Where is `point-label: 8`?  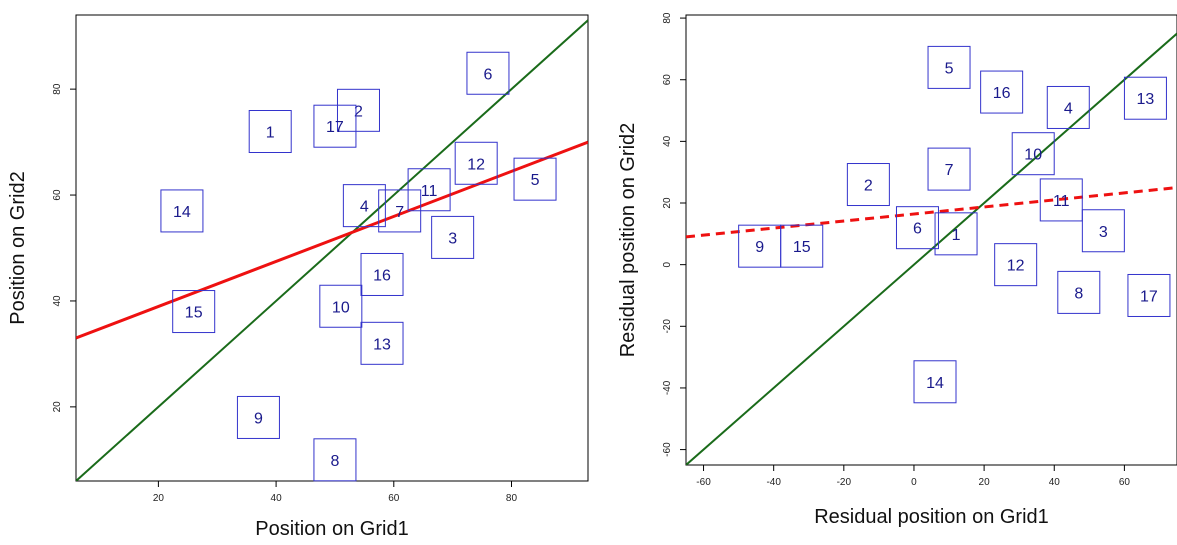
point-label: 8 is located at coordinates (334, 461).